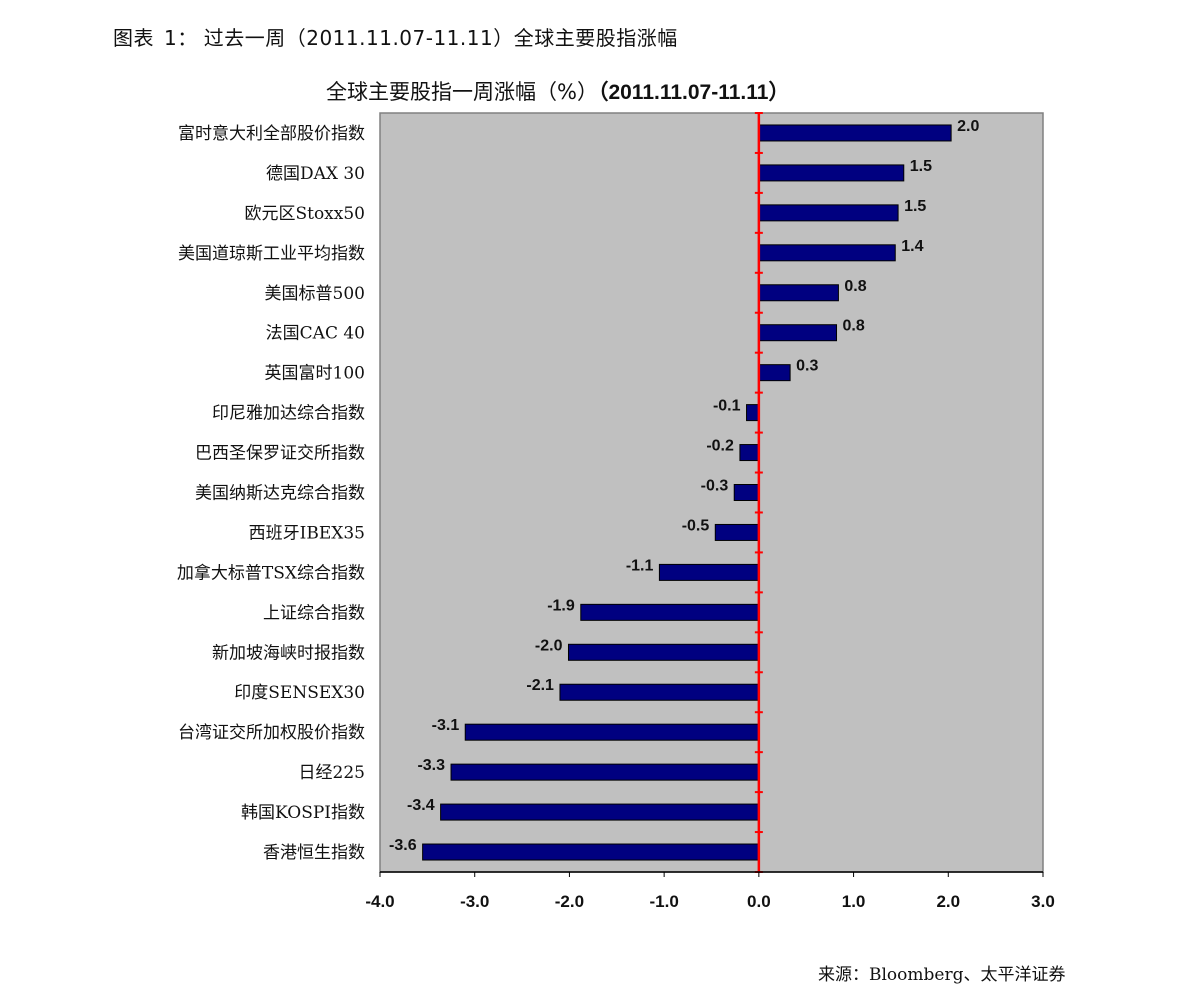 Image resolution: width=1191 pixels, height=1003 pixels. What do you see at coordinates (440, 38) in the screenshot?
I see `caption-text: 过去一周（2011.11.07-11.11）全球主要股指涨幅` at bounding box center [440, 38].